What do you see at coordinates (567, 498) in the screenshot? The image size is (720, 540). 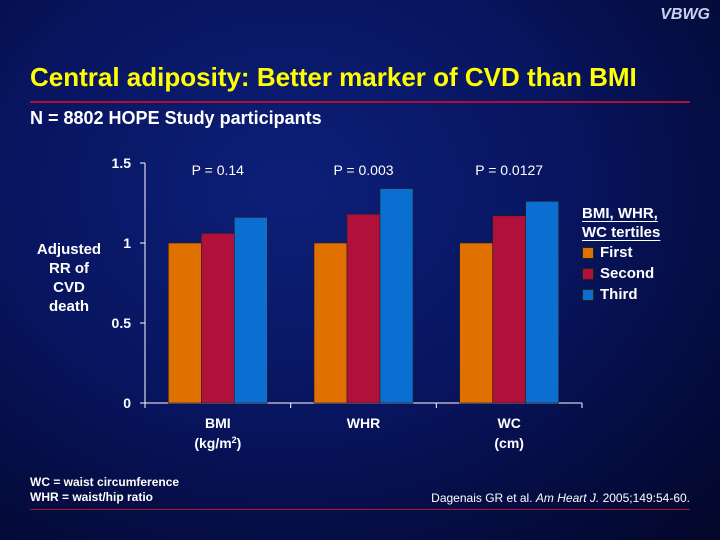 I see `citation-journal: Am Heart J.` at bounding box center [567, 498].